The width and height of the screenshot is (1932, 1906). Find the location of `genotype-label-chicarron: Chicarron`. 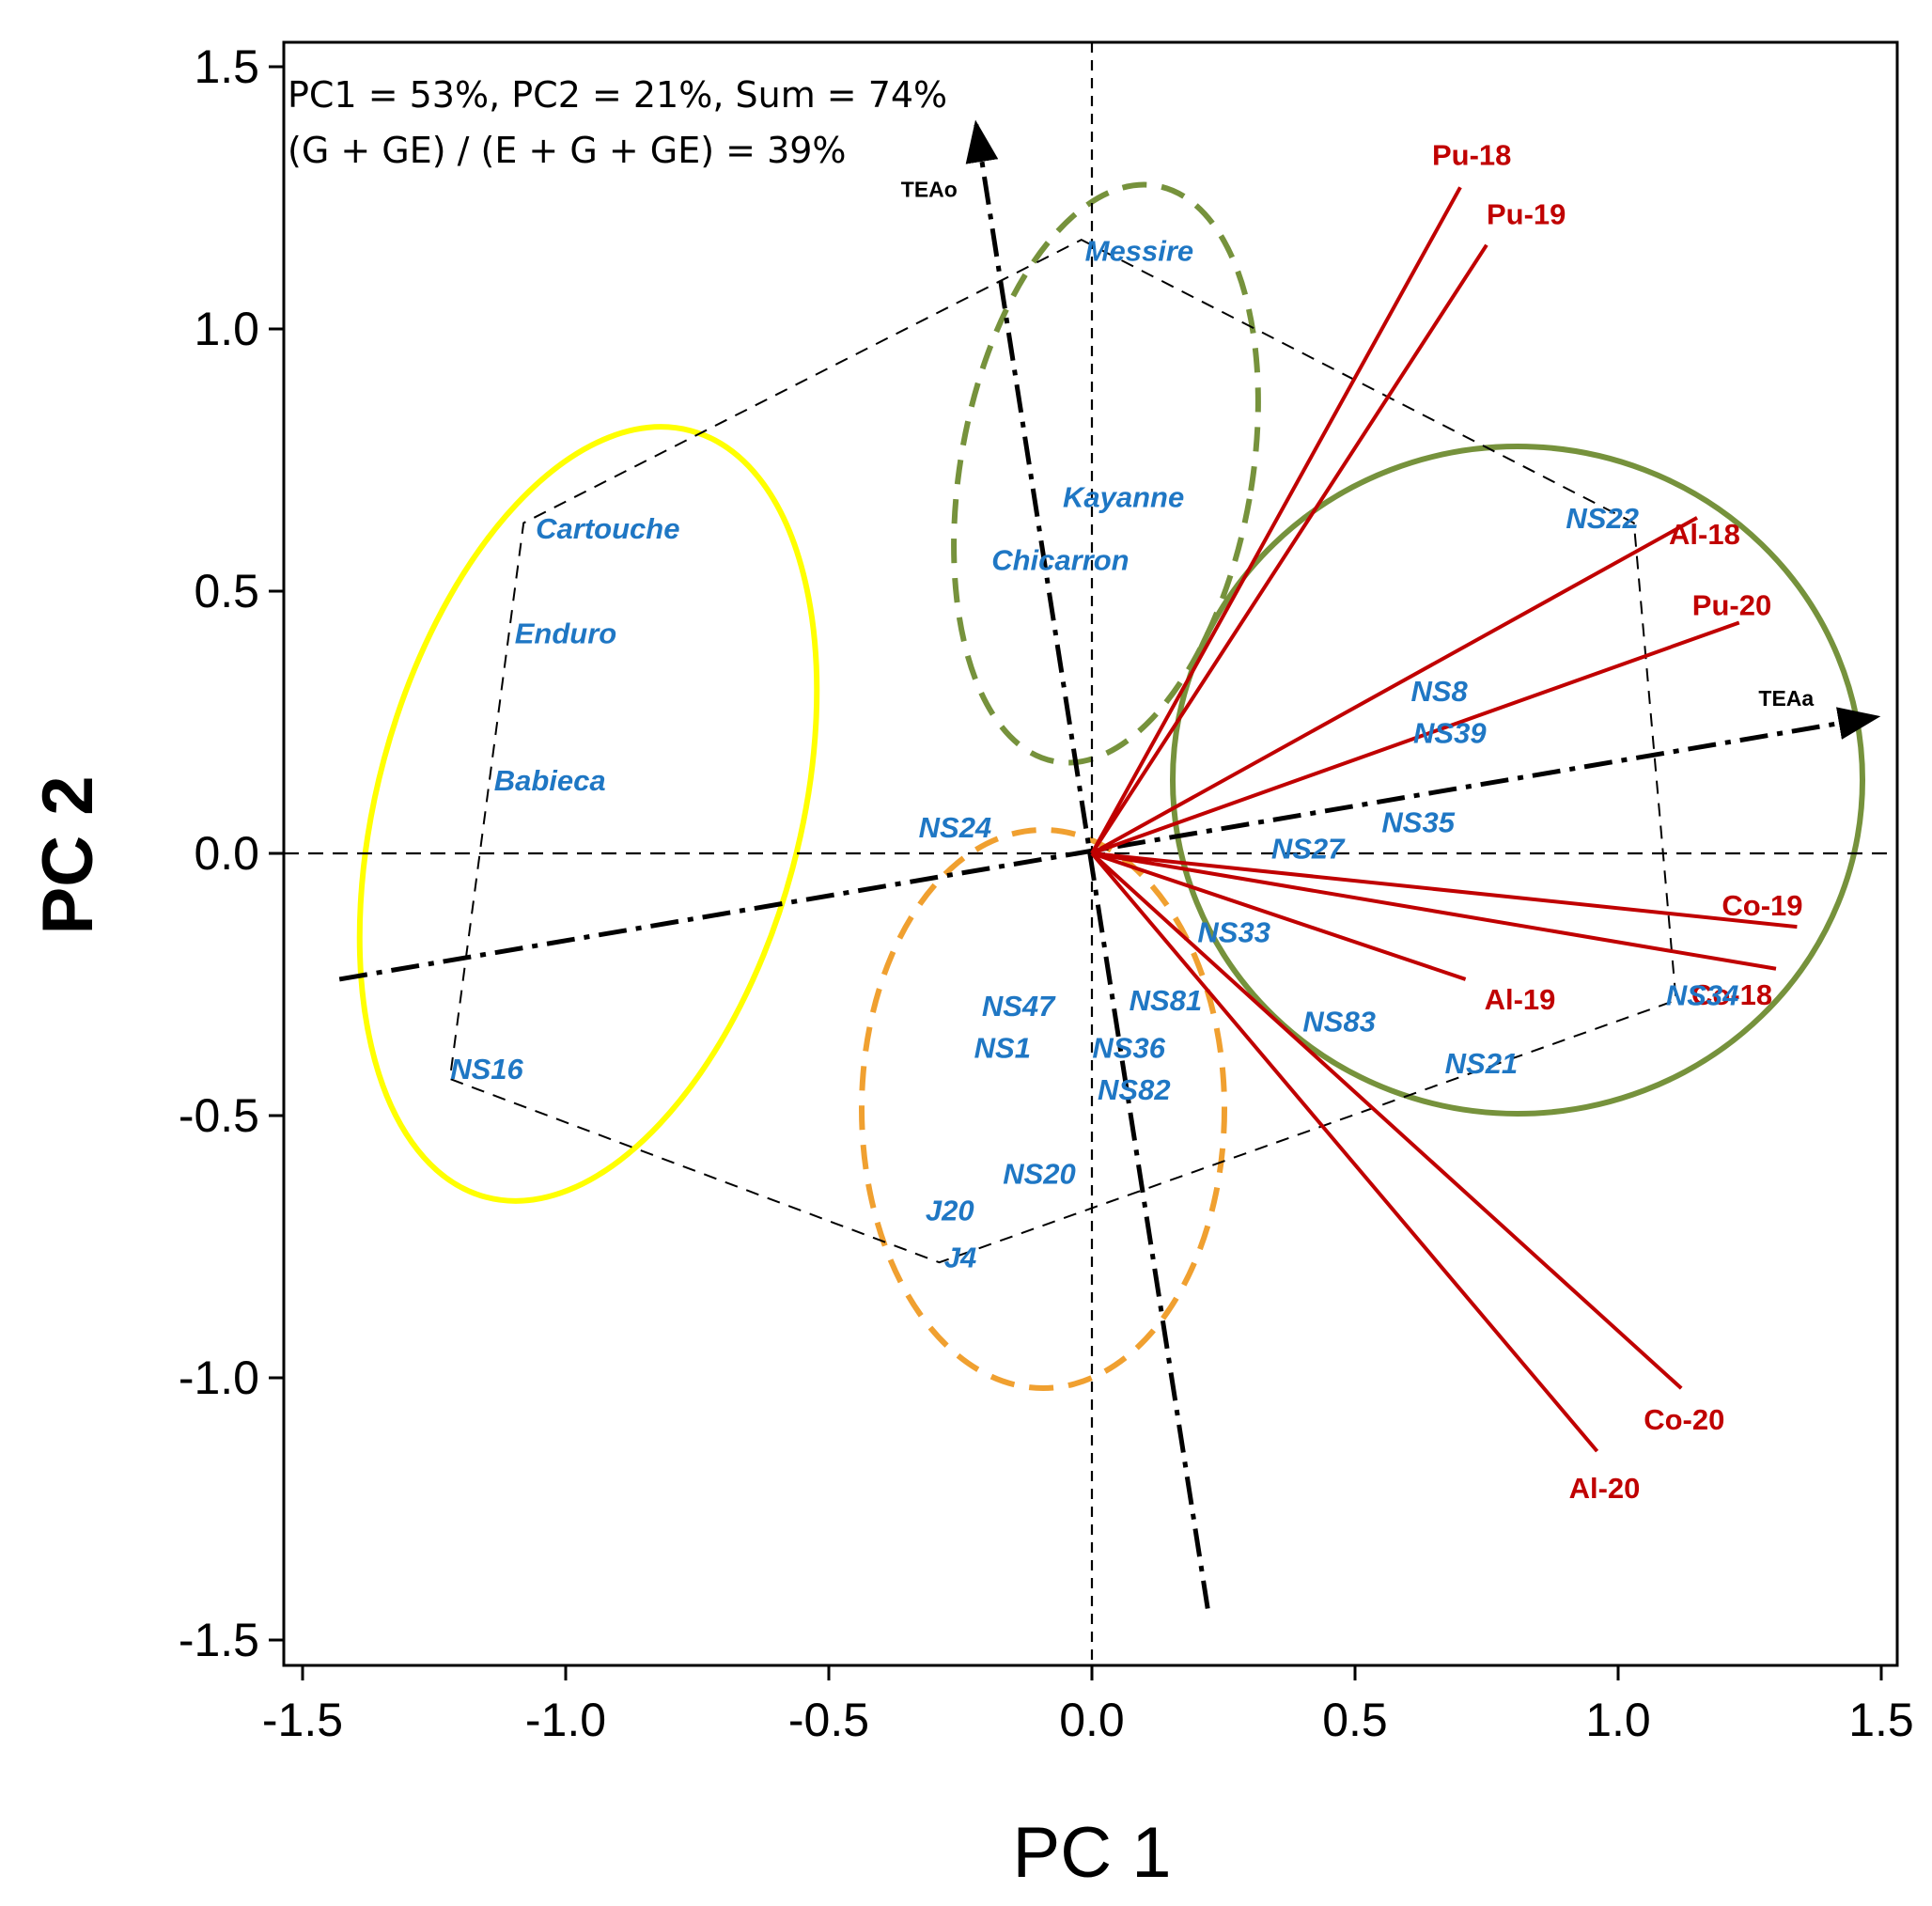

genotype-label-chicarron: Chicarron is located at coordinates (1060, 561).